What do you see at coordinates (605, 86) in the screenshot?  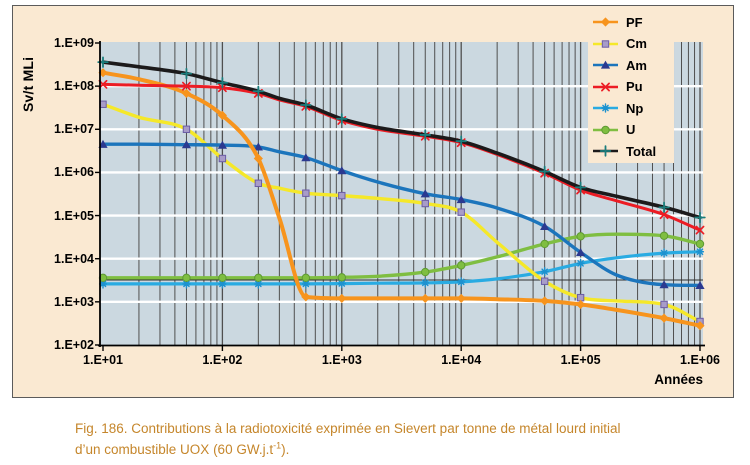 I see `legend-swatch-pu` at bounding box center [605, 86].